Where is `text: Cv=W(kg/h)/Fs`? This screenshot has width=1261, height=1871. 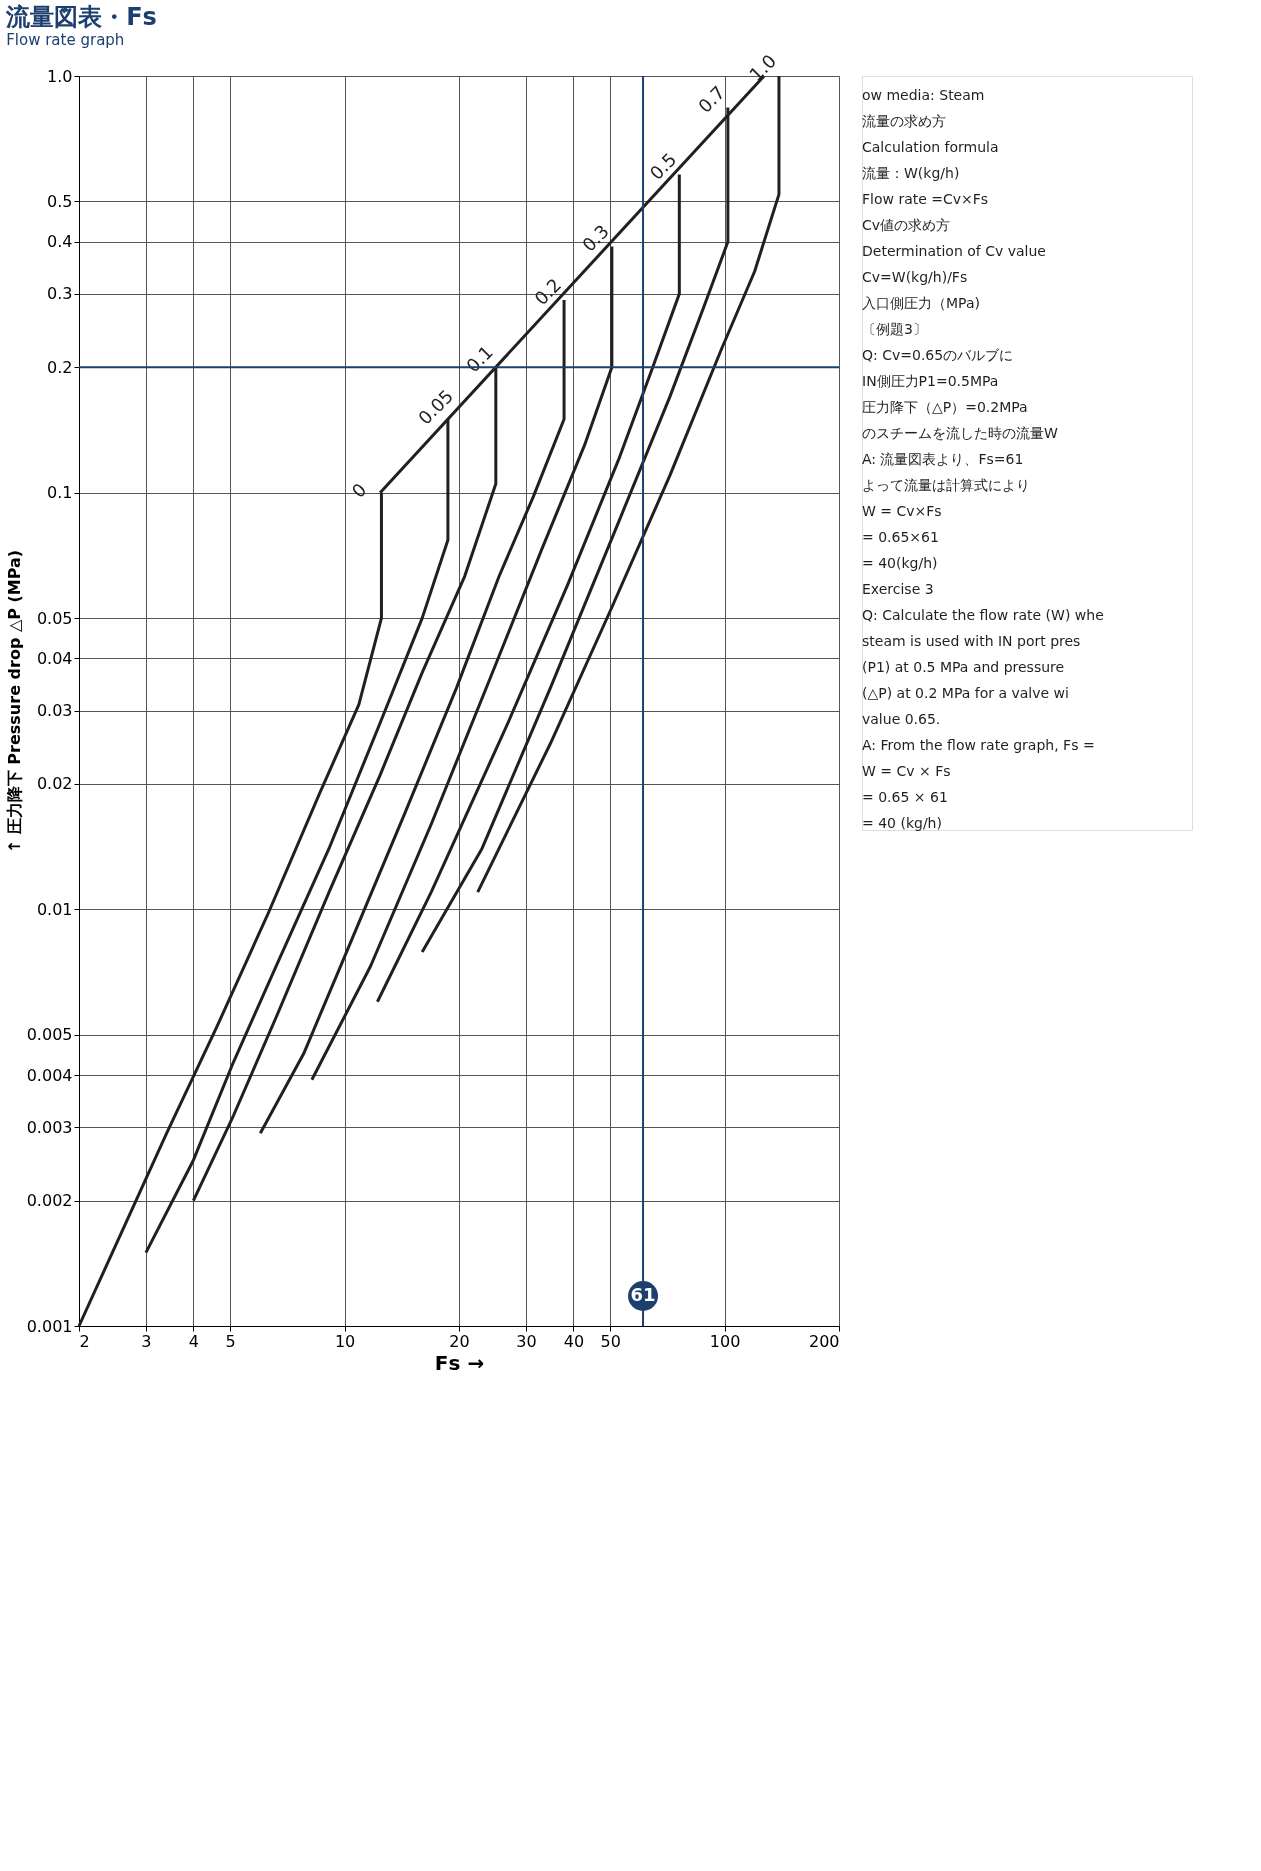
text: Cv=W(kg/h)/Fs is located at coordinates (915, 277).